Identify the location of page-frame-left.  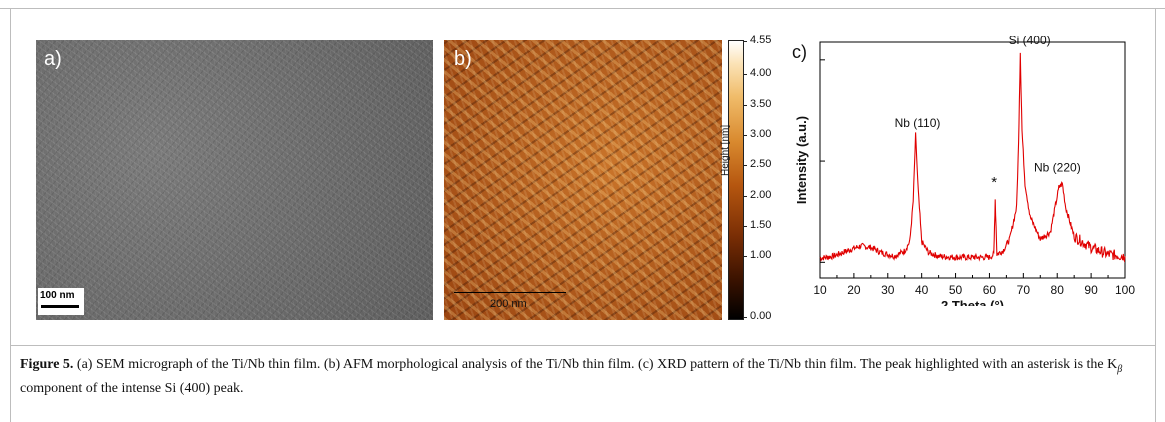
(10, 215).